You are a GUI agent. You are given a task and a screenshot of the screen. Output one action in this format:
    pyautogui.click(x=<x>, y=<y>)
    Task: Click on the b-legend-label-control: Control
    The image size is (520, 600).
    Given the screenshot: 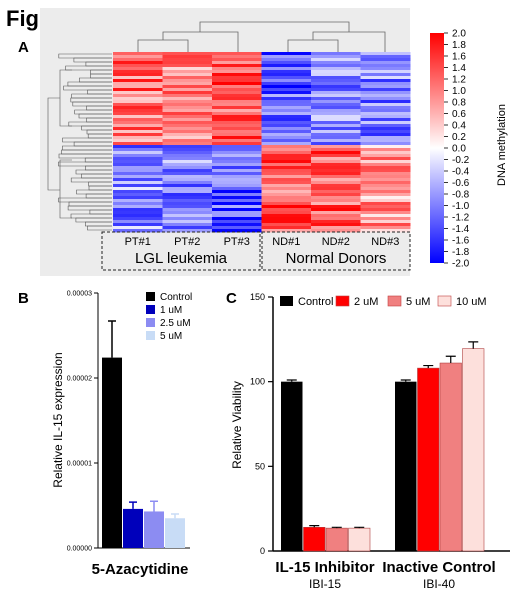 What is the action you would take?
    pyautogui.click(x=176, y=297)
    